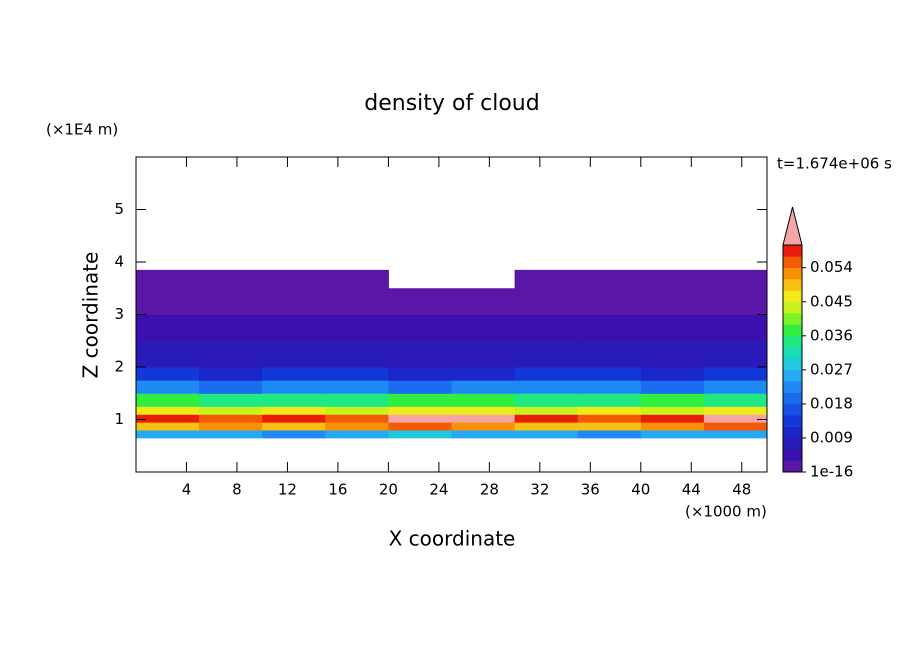 The image size is (904, 654). Describe the element at coordinates (237, 490) in the screenshot. I see `x-tick-label: 8` at that location.